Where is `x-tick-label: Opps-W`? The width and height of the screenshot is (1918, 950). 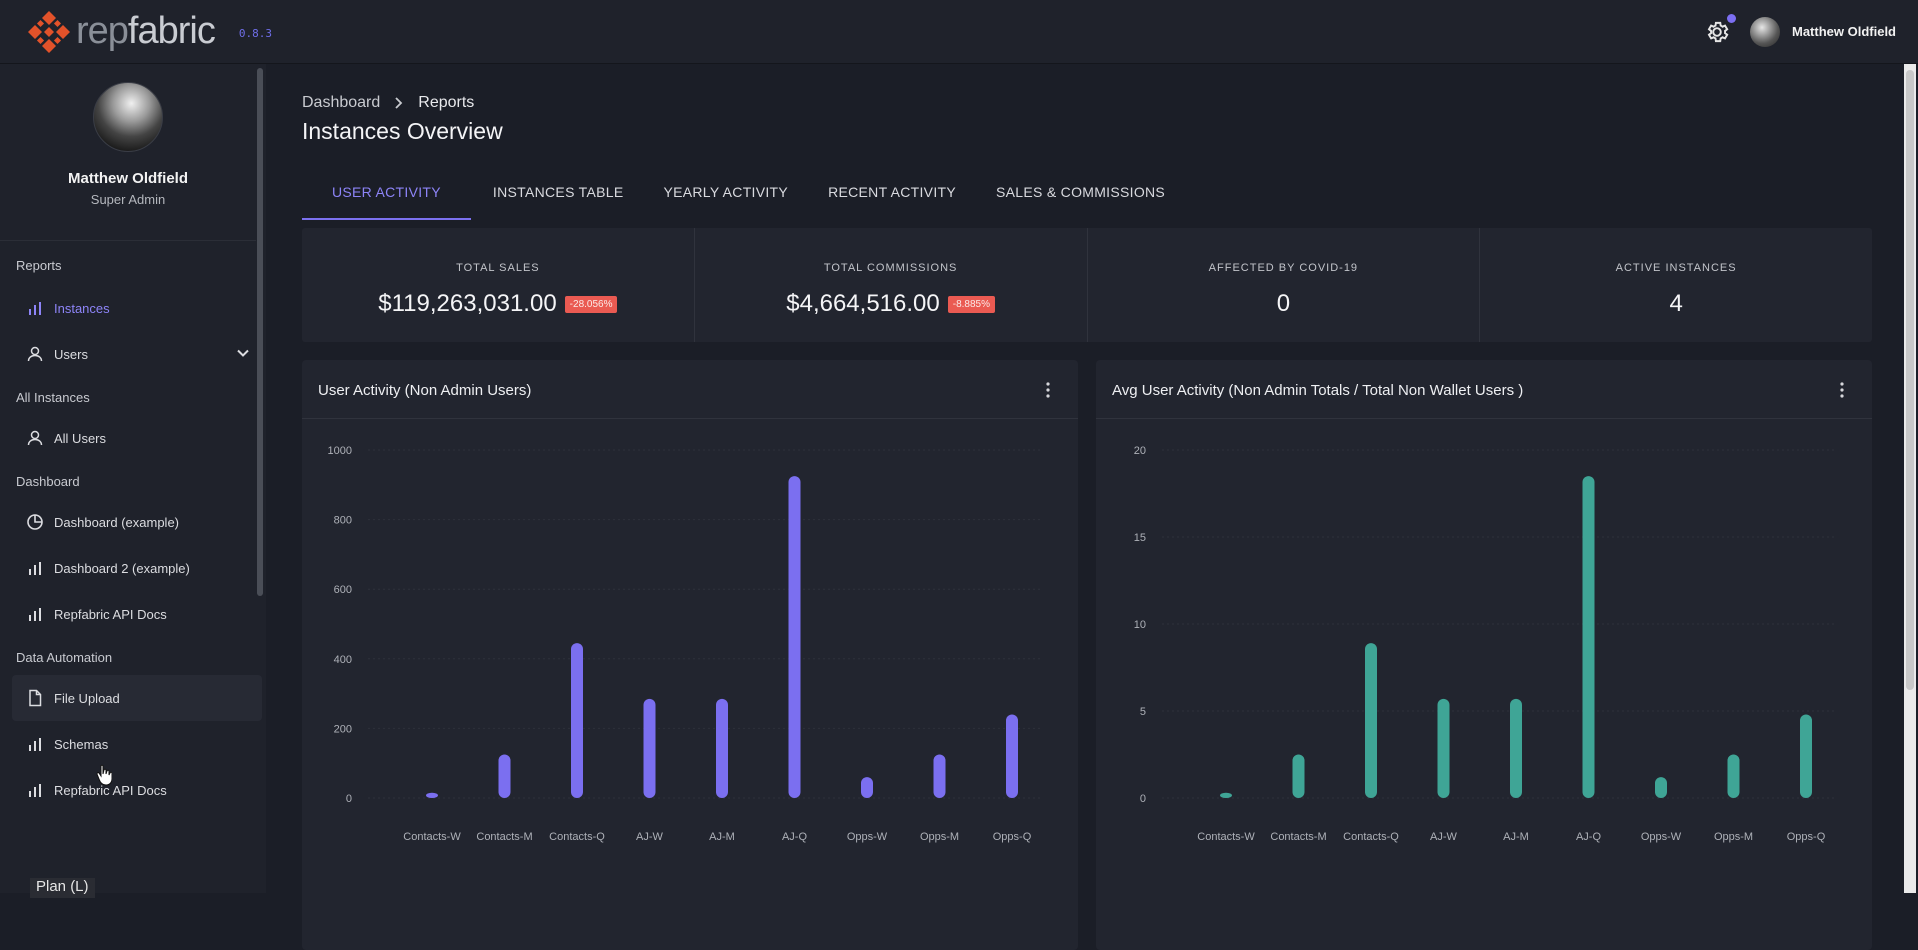 x-tick-label: Opps-W is located at coordinates (867, 837).